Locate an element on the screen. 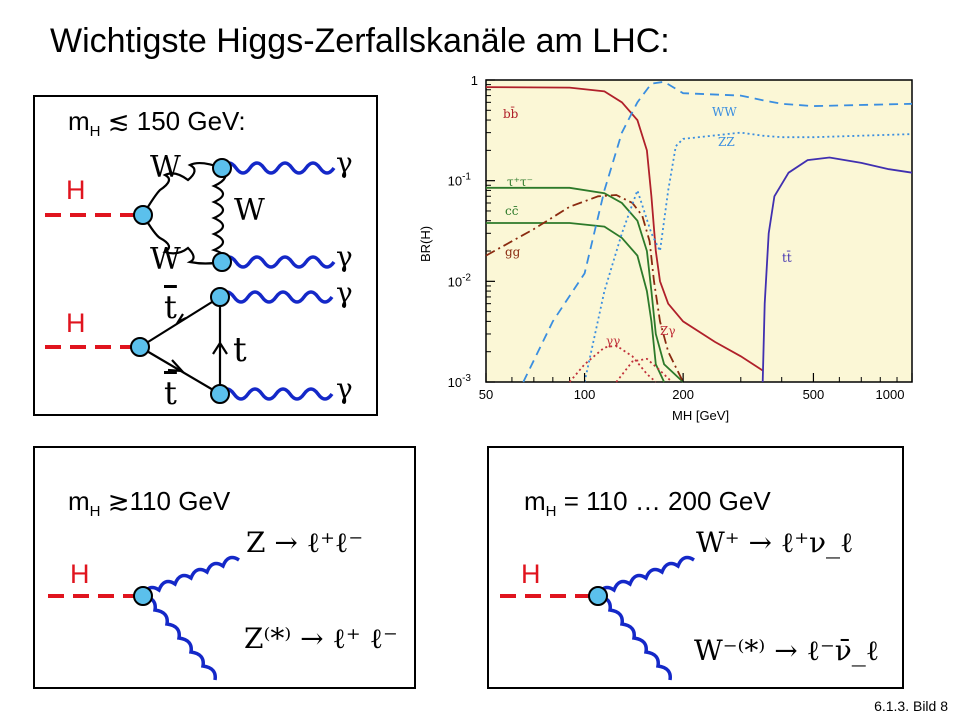 The height and width of the screenshot is (720, 960). series-label-bb: bb̄ is located at coordinates (511, 113).